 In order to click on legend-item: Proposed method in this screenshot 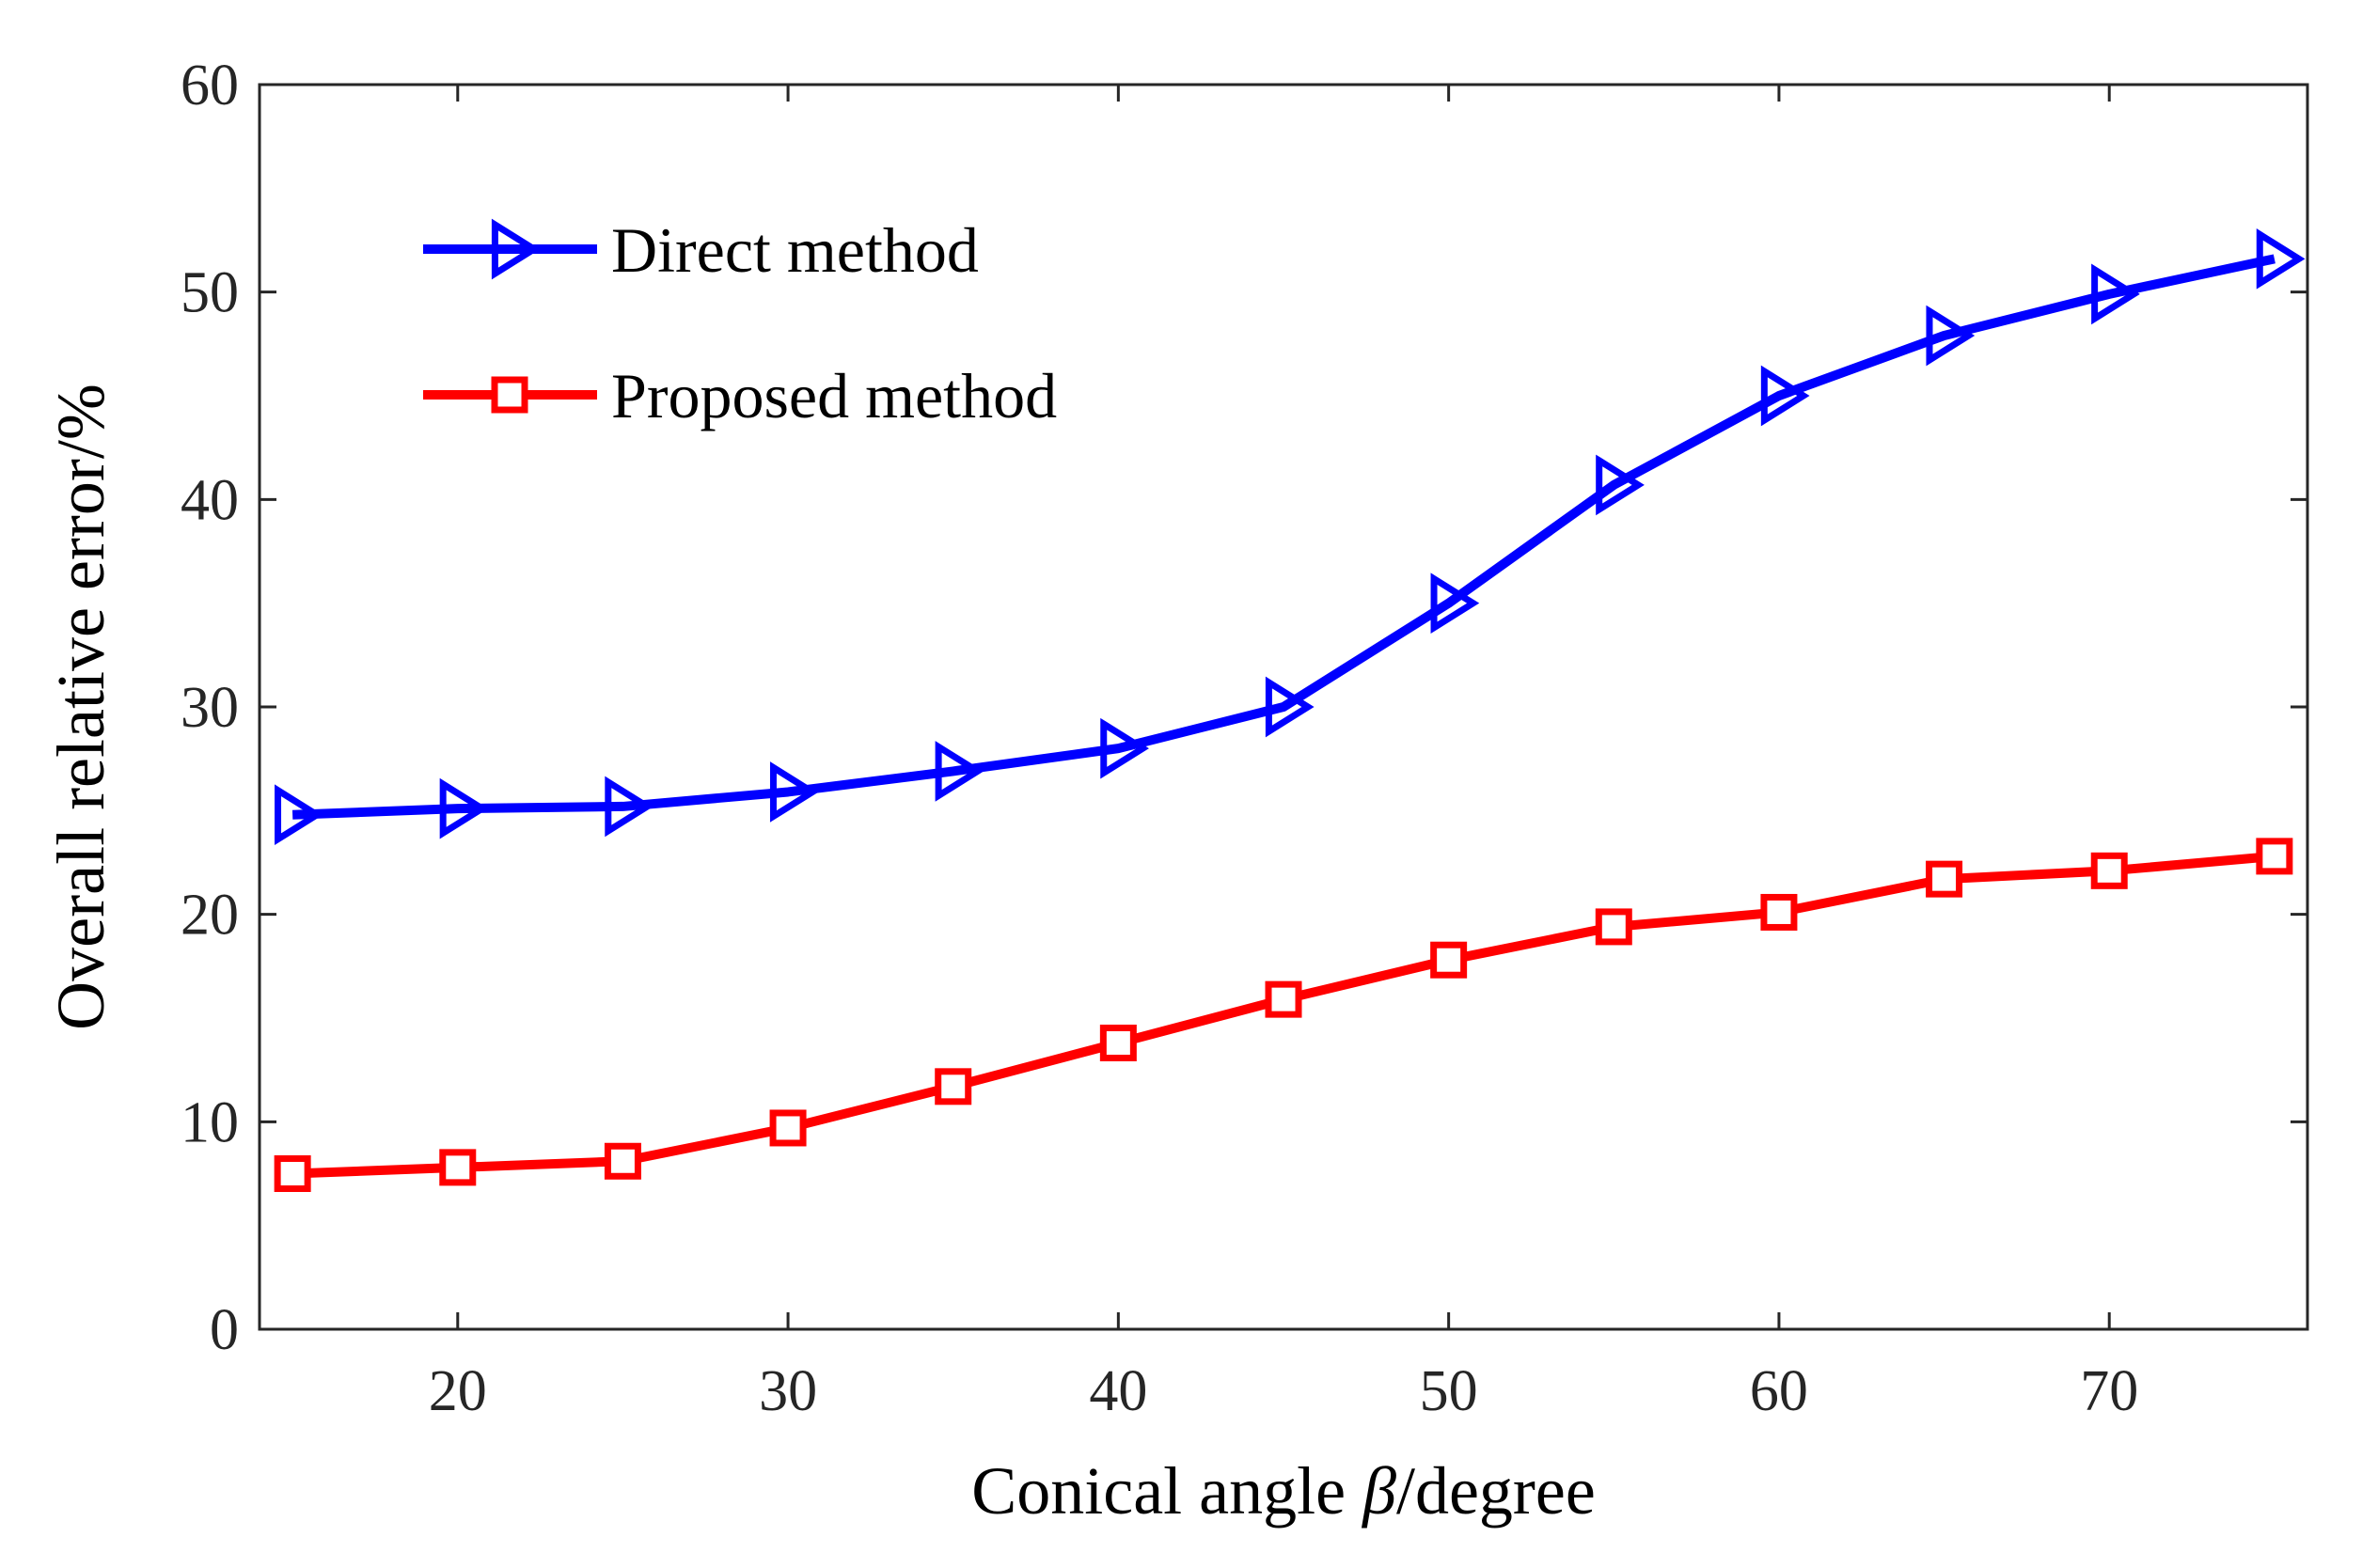, I will do `click(740, 395)`.